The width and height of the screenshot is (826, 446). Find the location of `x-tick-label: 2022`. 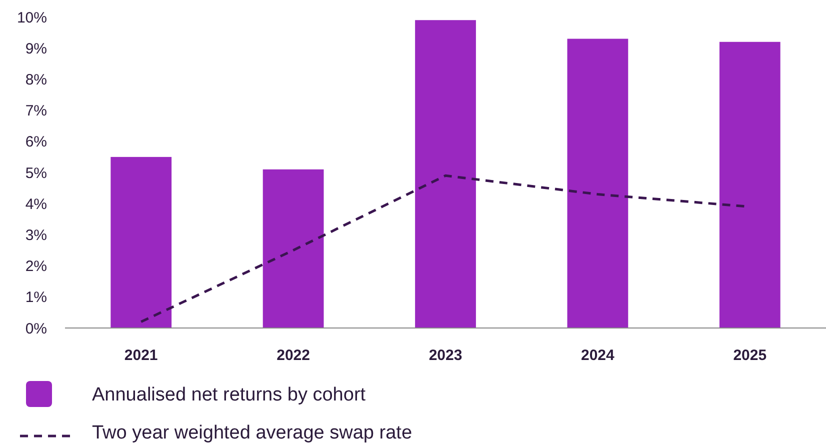

x-tick-label: 2022 is located at coordinates (293, 355).